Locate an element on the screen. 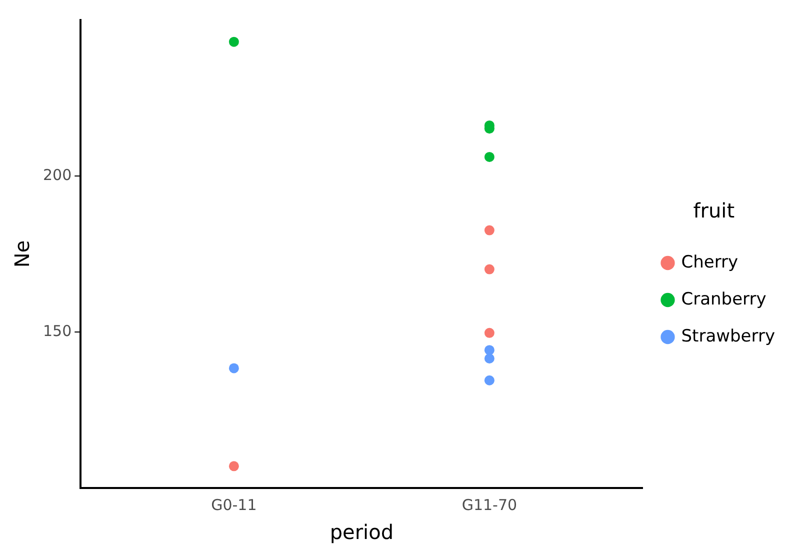 Image resolution: width=795 pixels, height=558 pixels. legend-label: Cherry is located at coordinates (709, 262).